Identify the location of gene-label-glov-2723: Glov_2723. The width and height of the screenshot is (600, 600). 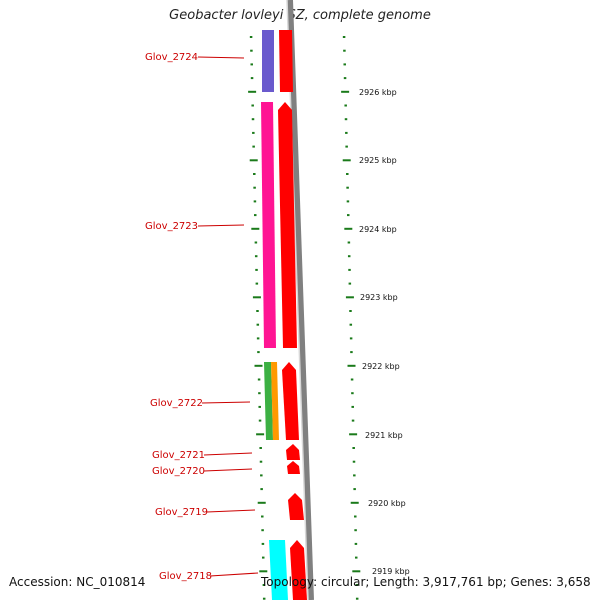
(171, 226).